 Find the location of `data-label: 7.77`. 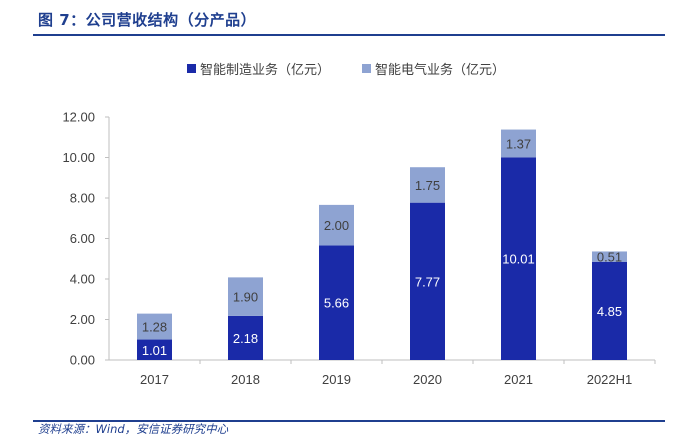

data-label: 7.77 is located at coordinates (427, 281).